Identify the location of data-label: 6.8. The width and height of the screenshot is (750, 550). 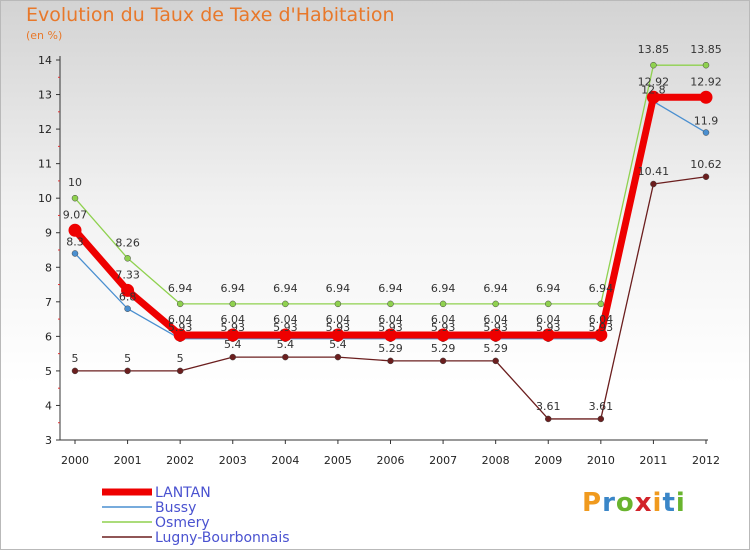
(128, 297).